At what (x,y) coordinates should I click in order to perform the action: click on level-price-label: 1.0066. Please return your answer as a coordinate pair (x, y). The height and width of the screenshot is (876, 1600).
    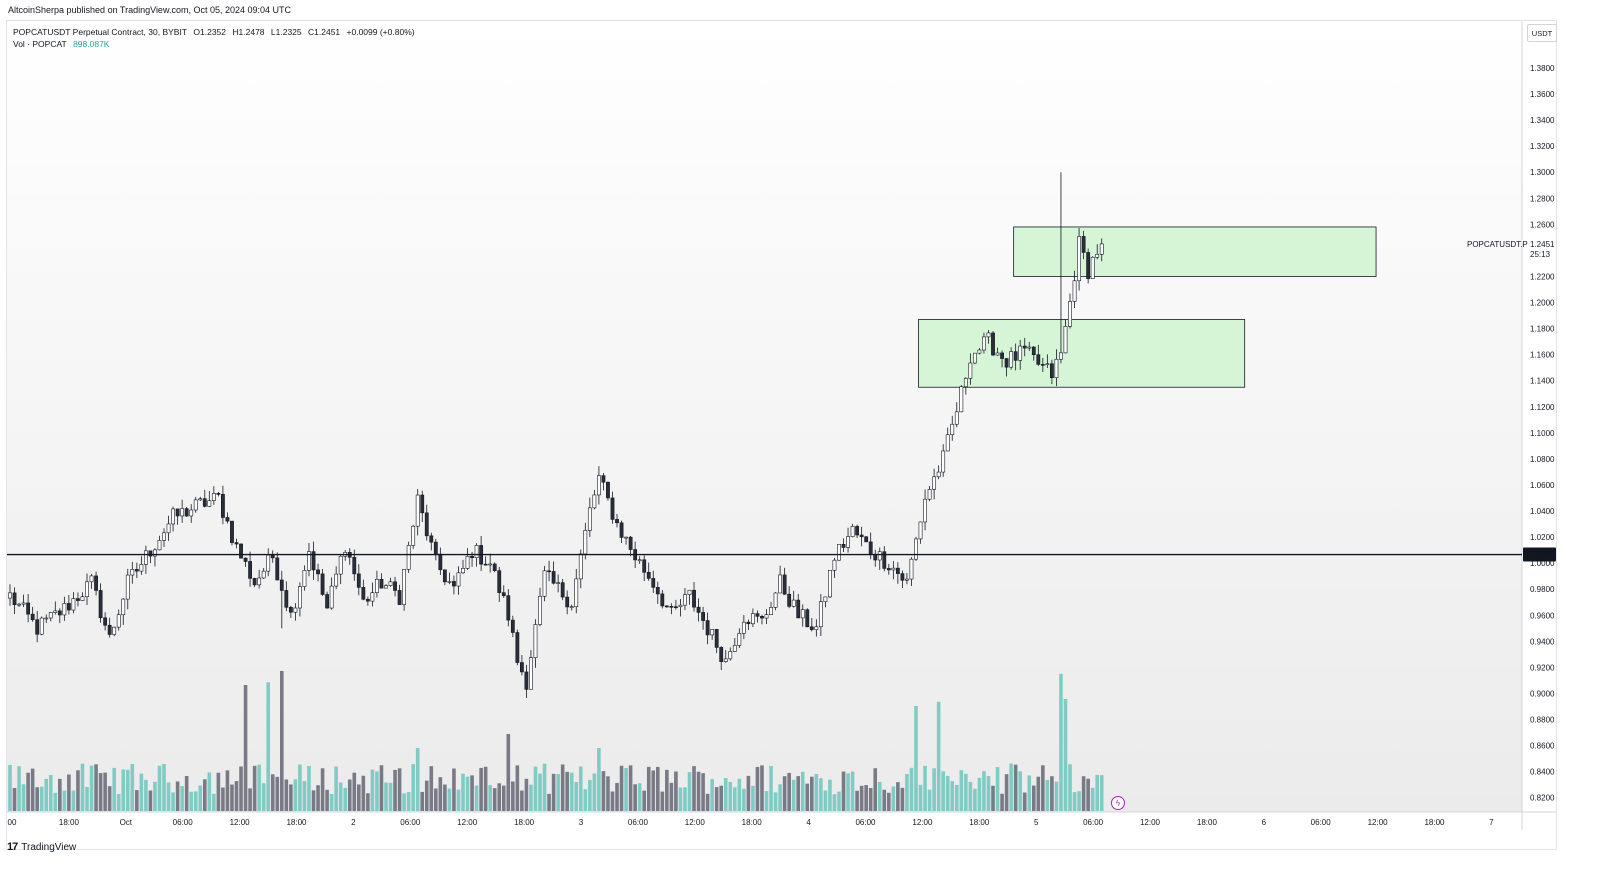
    Looking at the image, I should click on (1541, 555).